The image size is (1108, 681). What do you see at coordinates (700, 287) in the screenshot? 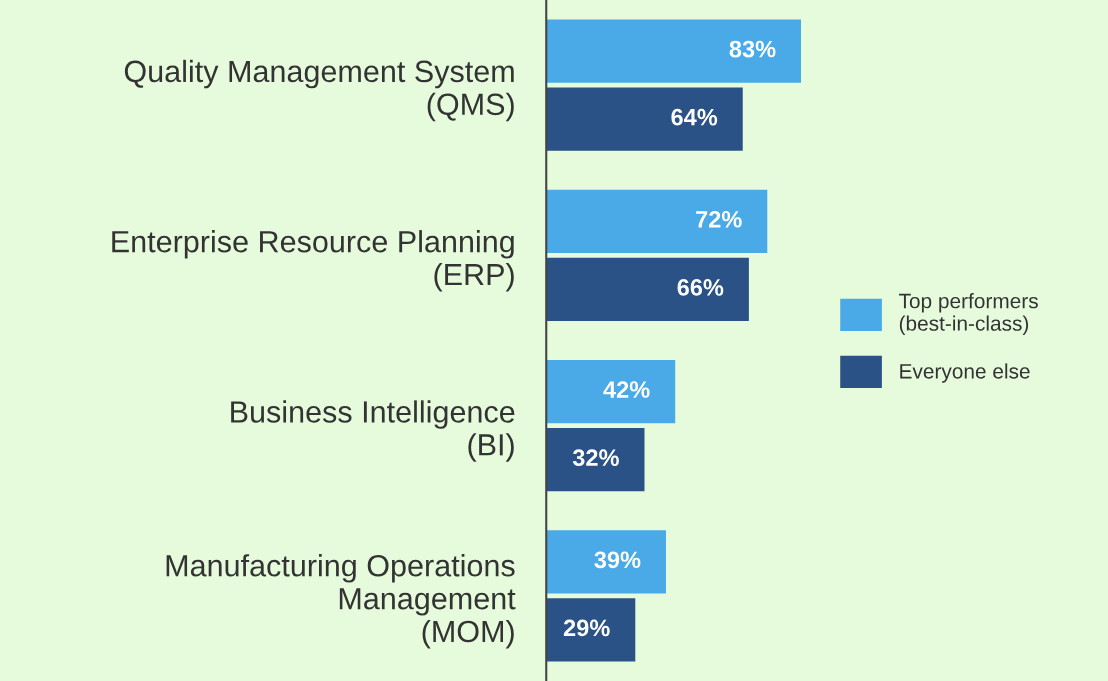
I see `data-label: 66%` at bounding box center [700, 287].